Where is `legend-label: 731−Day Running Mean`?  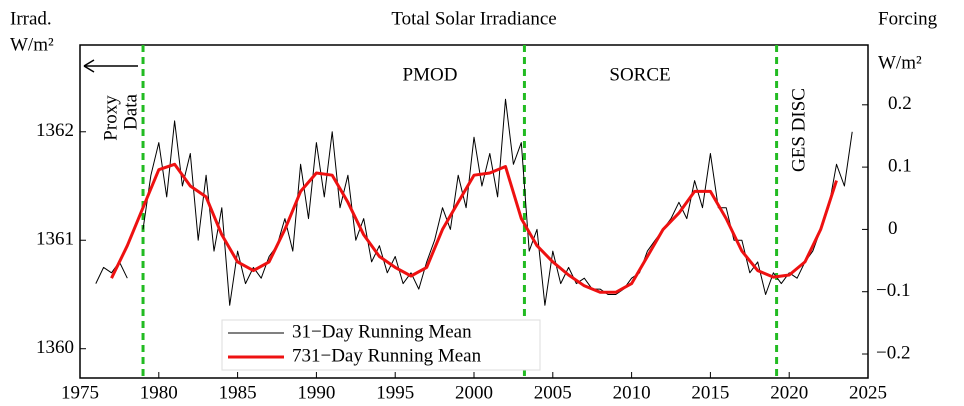 legend-label: 731−Day Running Mean is located at coordinates (387, 355).